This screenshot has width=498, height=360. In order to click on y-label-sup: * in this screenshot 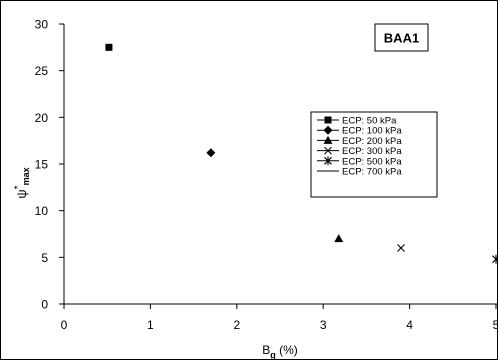, I will do `click(18, 187)`.